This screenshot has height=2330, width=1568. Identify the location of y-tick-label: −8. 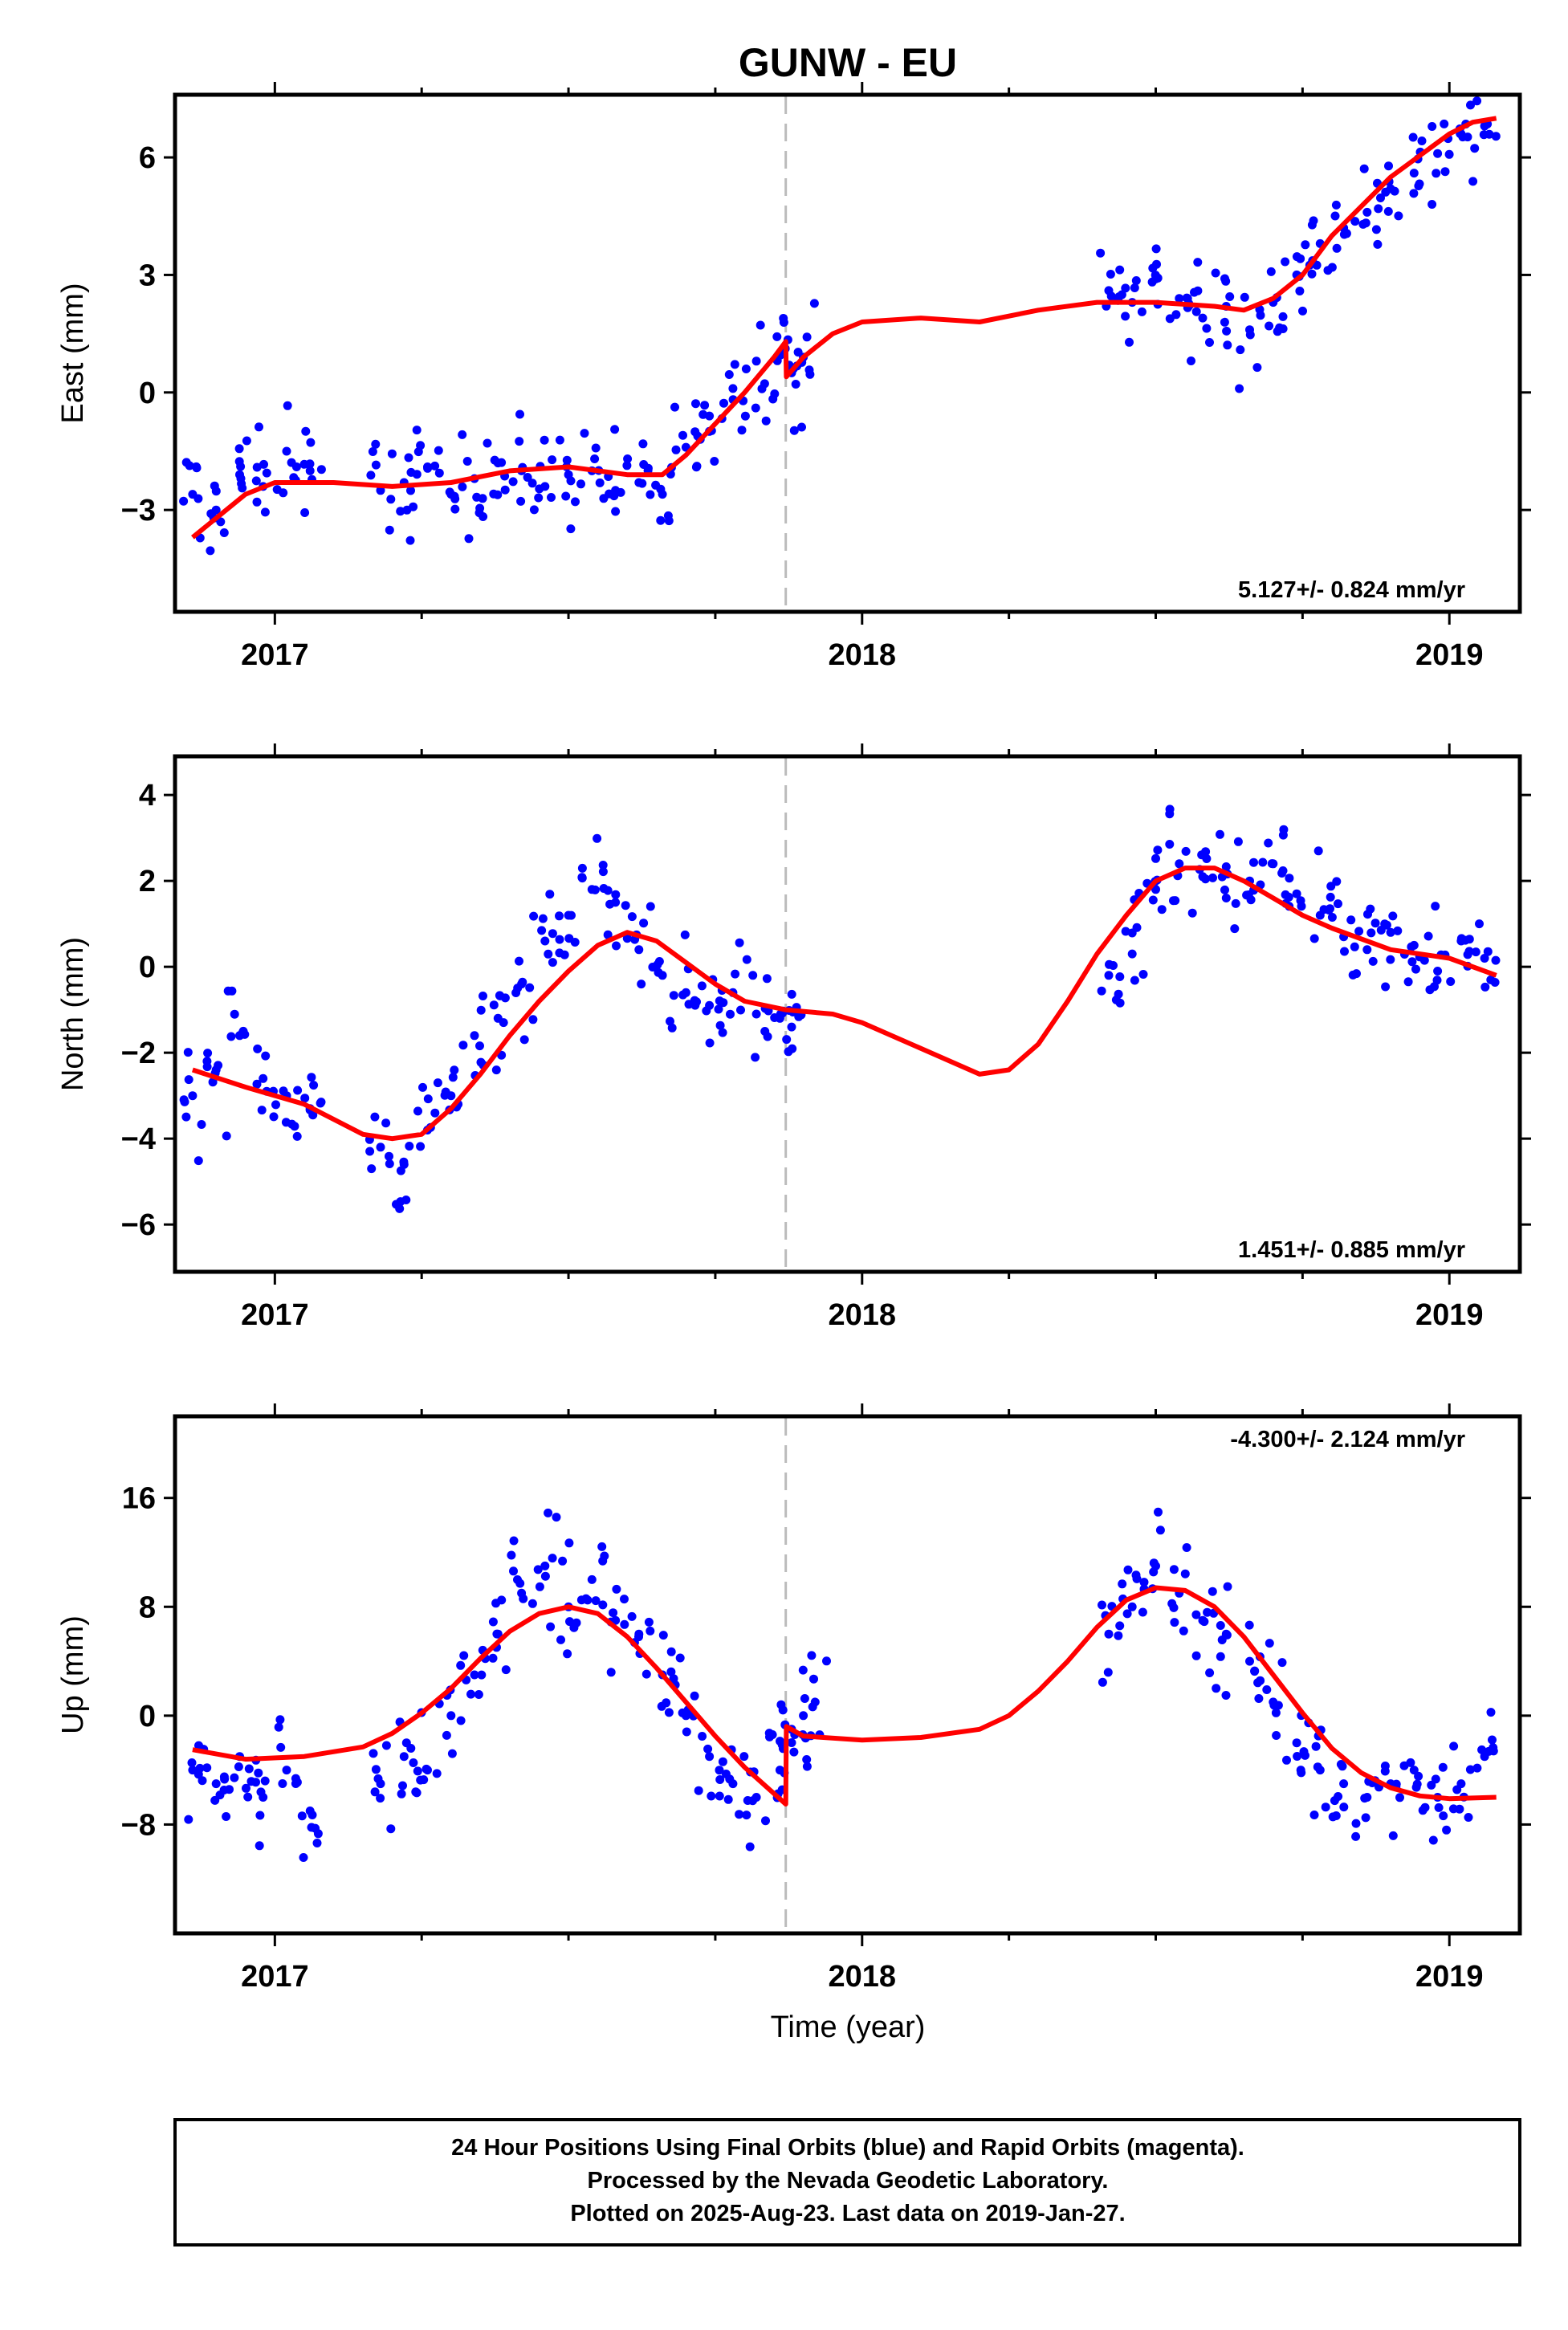
(138, 1825).